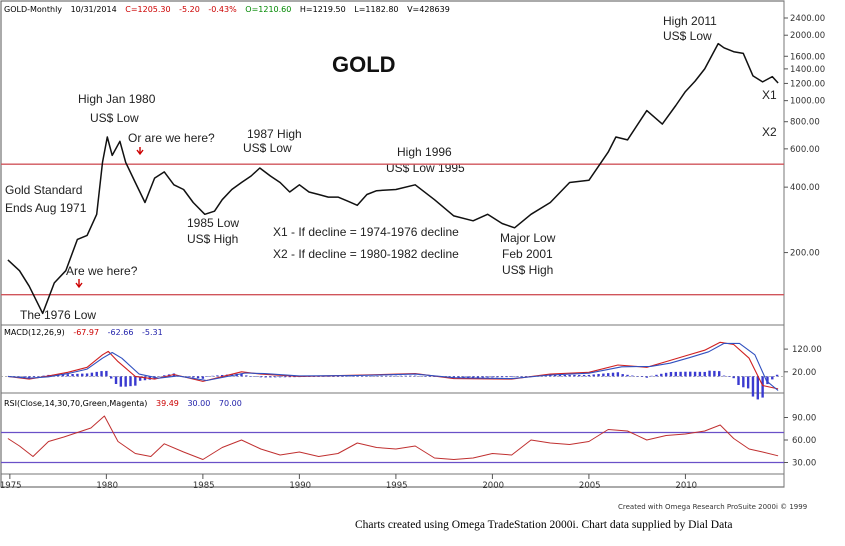 The height and width of the screenshot is (546, 845). I want to click on annotation-x1-marker: X1, so click(769, 95).